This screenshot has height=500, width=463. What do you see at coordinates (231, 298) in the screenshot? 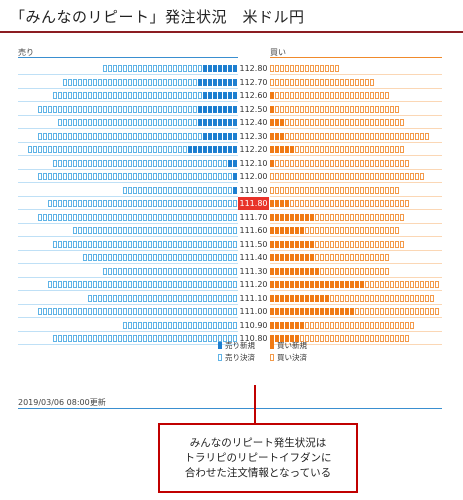
I see `price-row: 111.10` at bounding box center [231, 298].